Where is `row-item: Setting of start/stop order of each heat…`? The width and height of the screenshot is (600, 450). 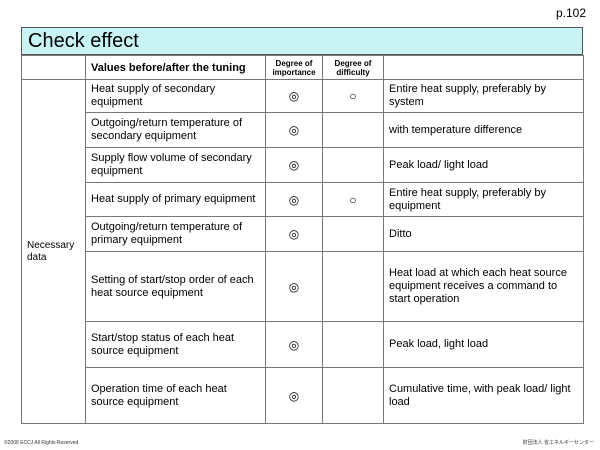
row-item: Setting of start/stop order of each heat… is located at coordinates (175, 286).